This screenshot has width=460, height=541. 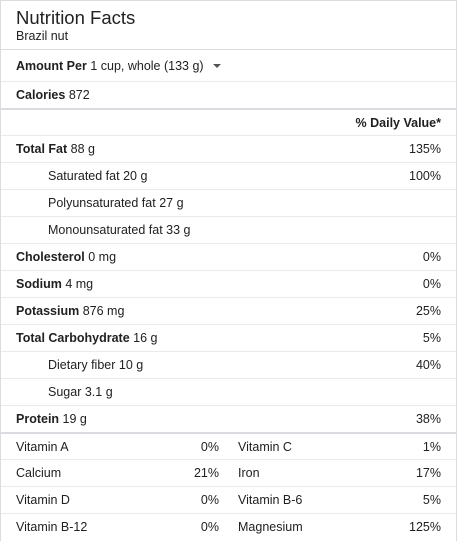 I want to click on daily-value-header: % Daily Value*, so click(x=398, y=122).